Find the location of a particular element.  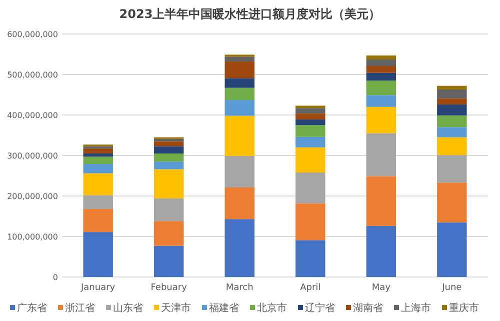

x-tick-label: Febuary is located at coordinates (169, 288).